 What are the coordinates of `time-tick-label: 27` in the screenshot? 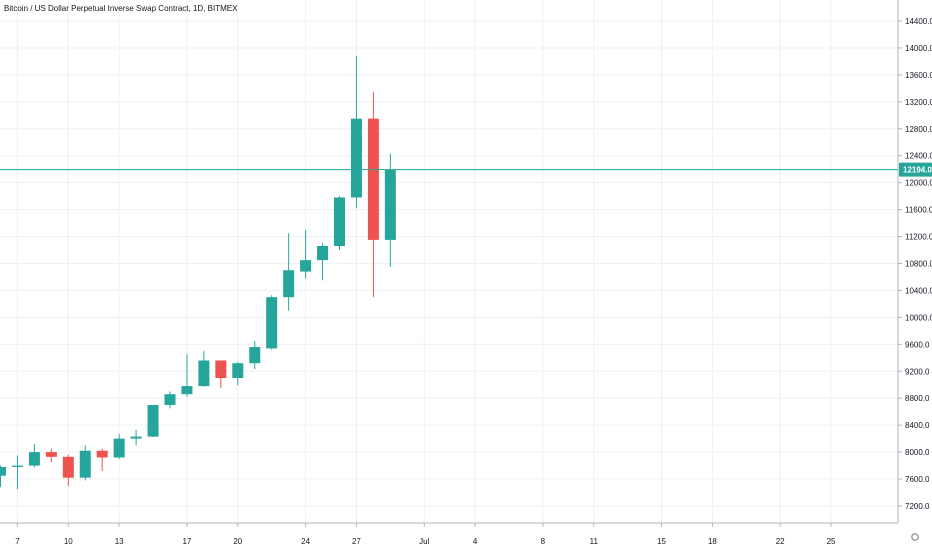 It's located at (356, 541).